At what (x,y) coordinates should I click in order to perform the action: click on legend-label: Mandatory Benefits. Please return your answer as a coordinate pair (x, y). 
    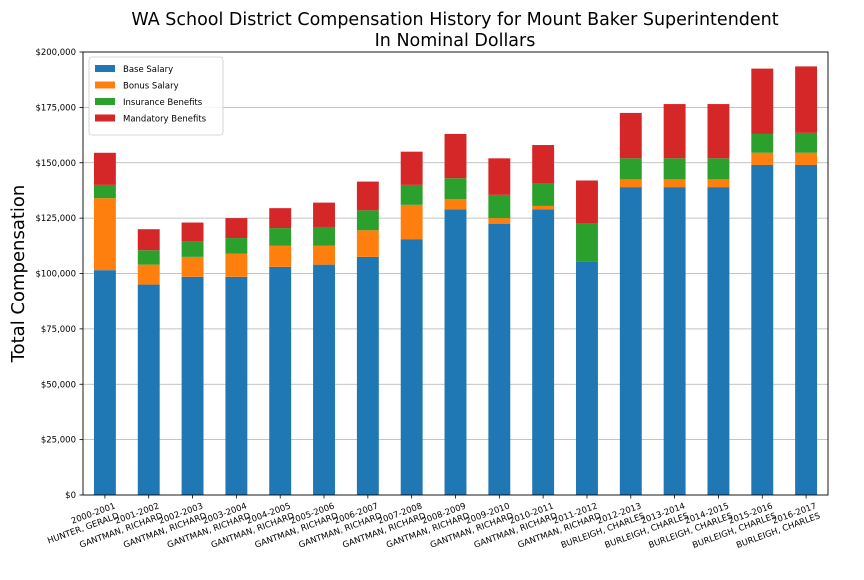
    Looking at the image, I should click on (165, 120).